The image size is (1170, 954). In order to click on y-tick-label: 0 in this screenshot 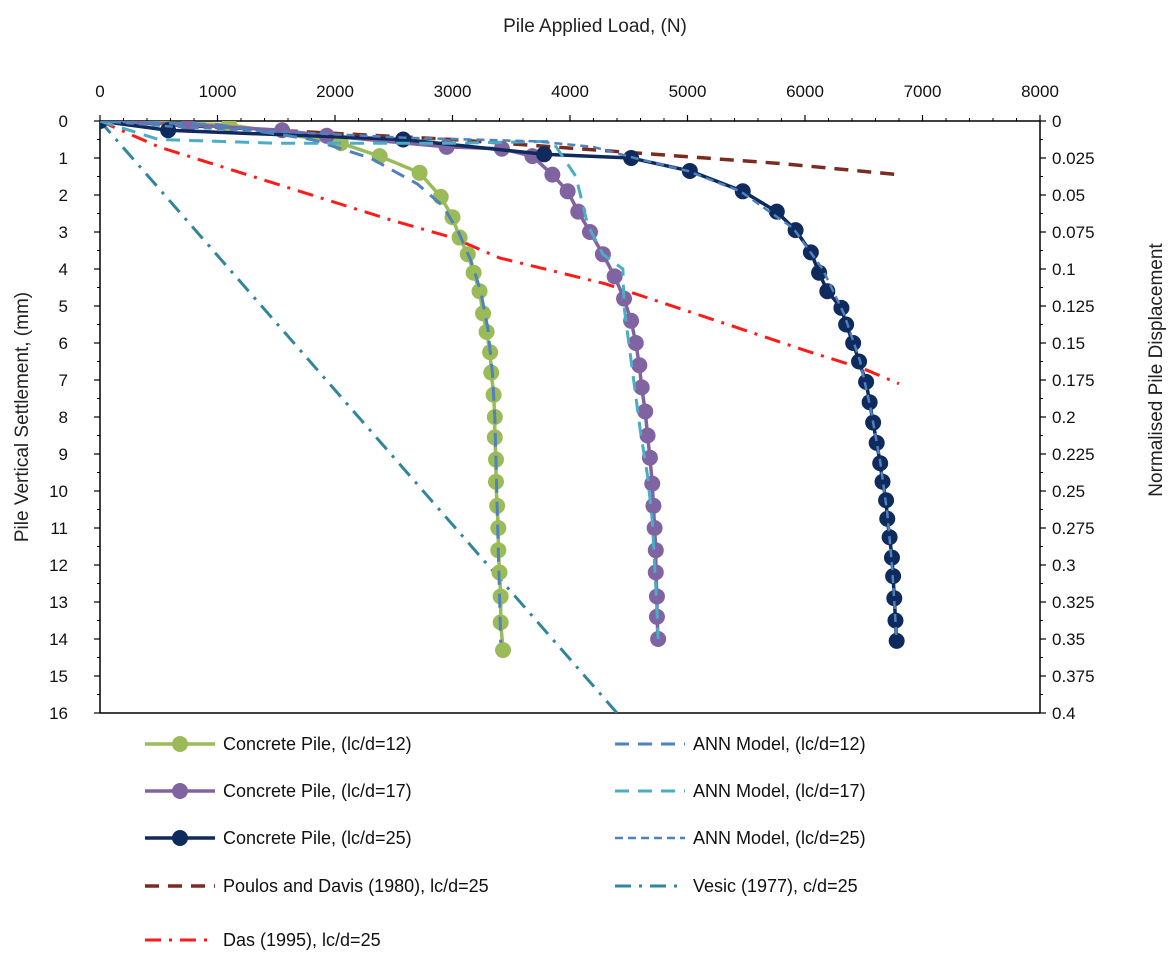, I will do `click(63, 121)`.